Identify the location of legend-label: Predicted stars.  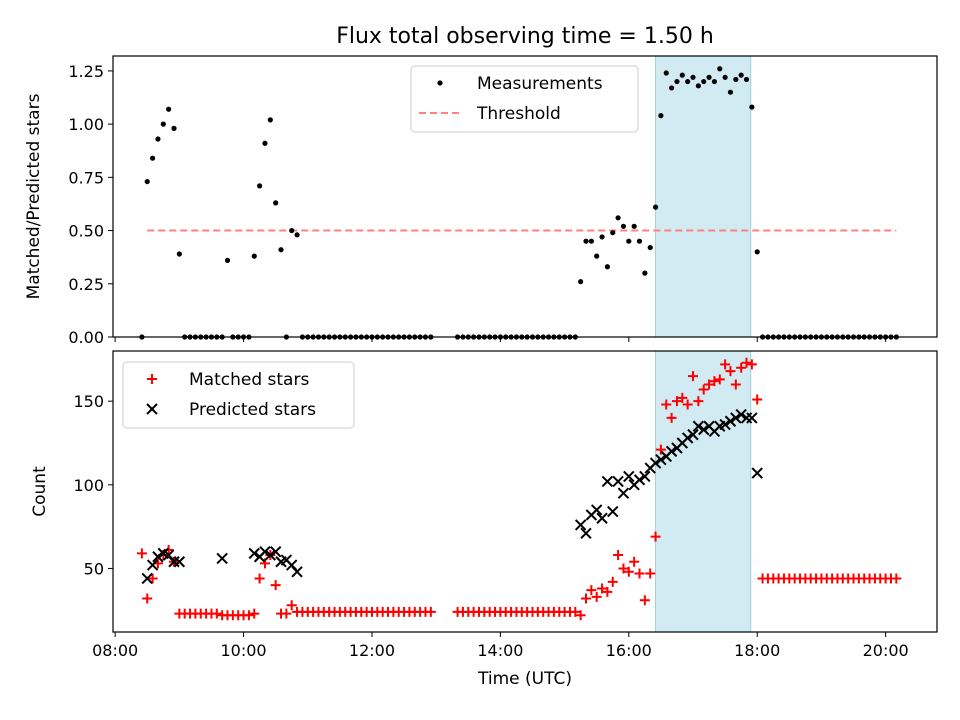
(252, 410).